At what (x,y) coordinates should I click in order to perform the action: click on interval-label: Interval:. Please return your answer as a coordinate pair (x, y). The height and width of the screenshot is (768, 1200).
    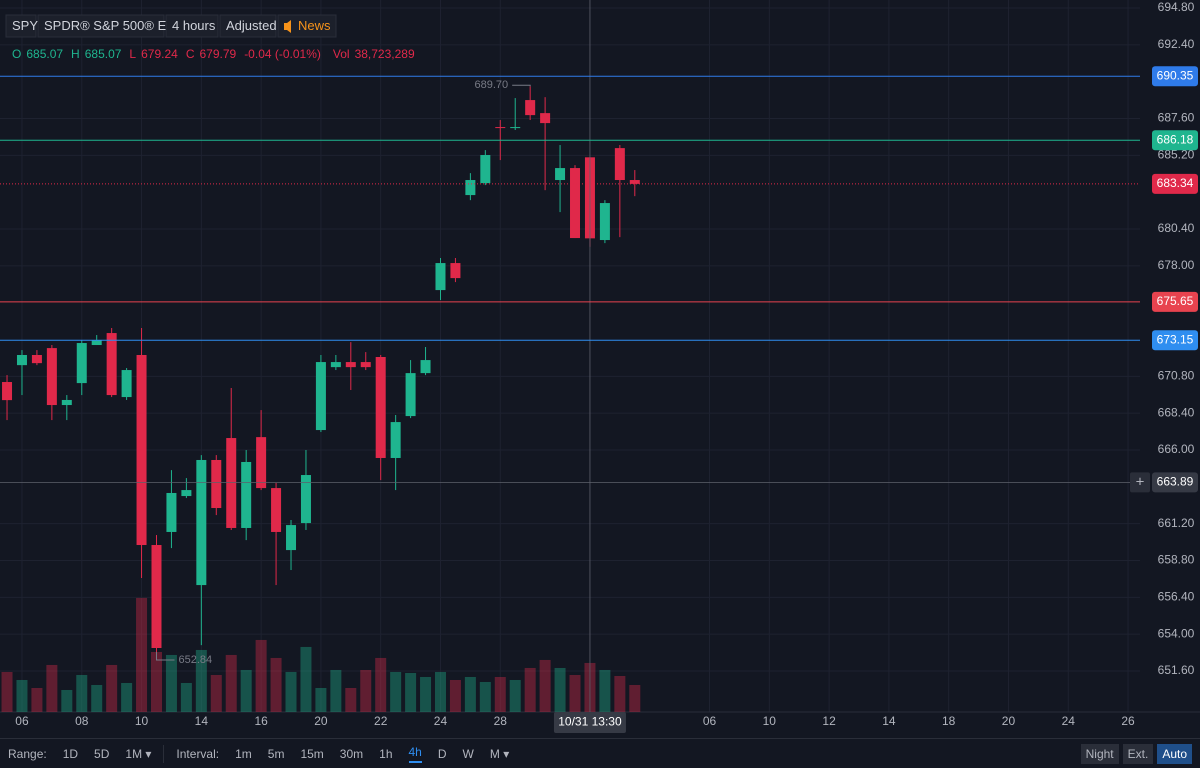
    Looking at the image, I should click on (198, 753).